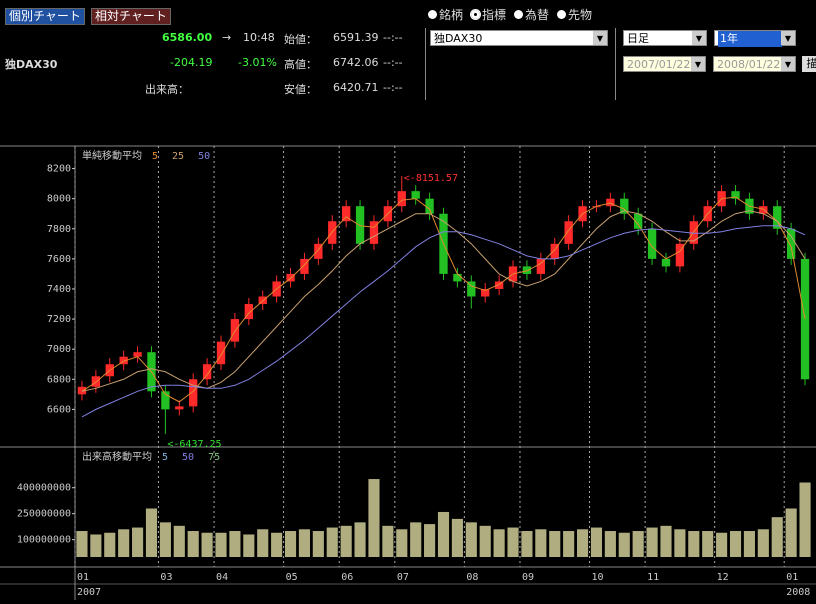  I want to click on radio-label: 指標, so click(494, 15).